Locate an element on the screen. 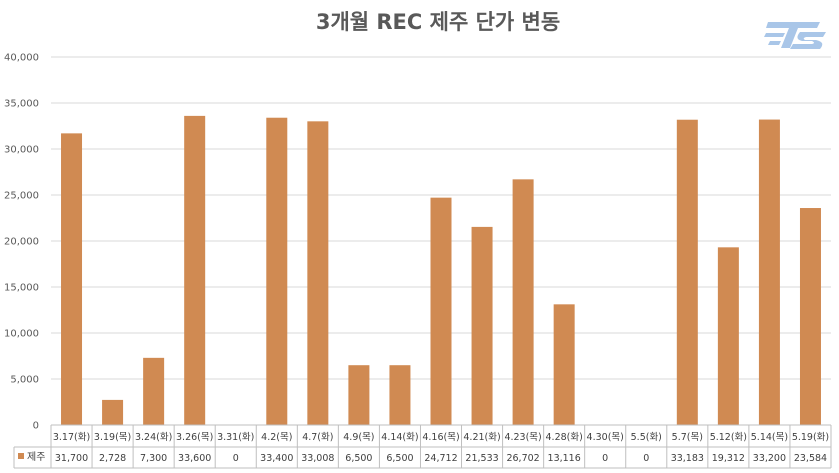 Image resolution: width=839 pixels, height=473 pixels. x-tick-label: 4.30(목) is located at coordinates (605, 437).